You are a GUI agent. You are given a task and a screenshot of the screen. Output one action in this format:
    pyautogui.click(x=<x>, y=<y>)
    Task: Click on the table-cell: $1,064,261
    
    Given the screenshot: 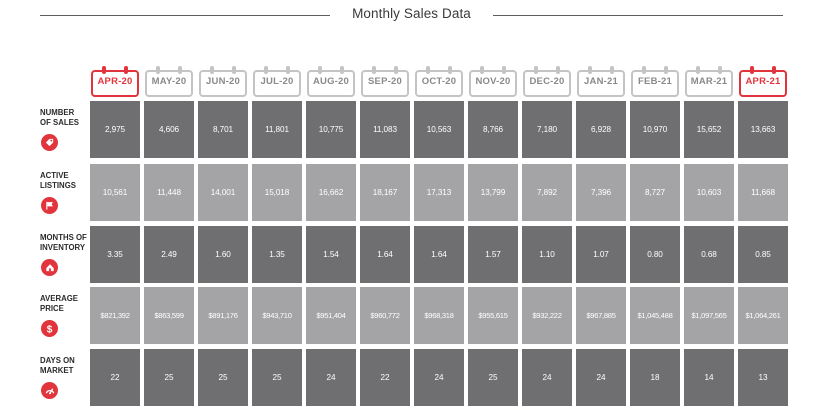 What is the action you would take?
    pyautogui.click(x=763, y=315)
    